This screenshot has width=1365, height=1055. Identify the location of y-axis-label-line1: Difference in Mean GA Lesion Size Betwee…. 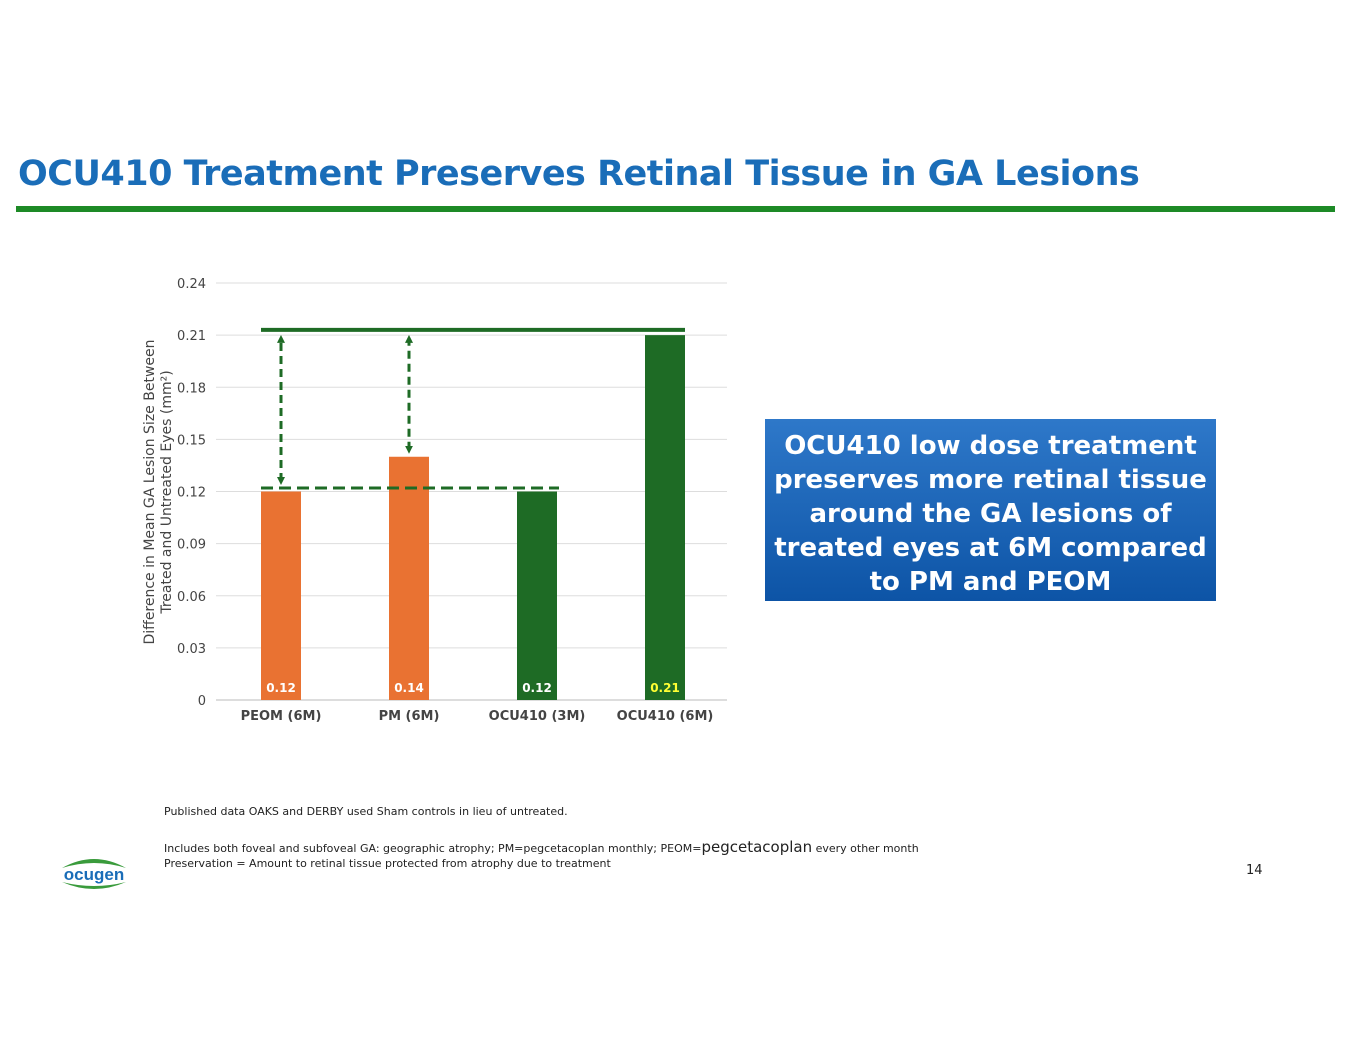
(150, 492).